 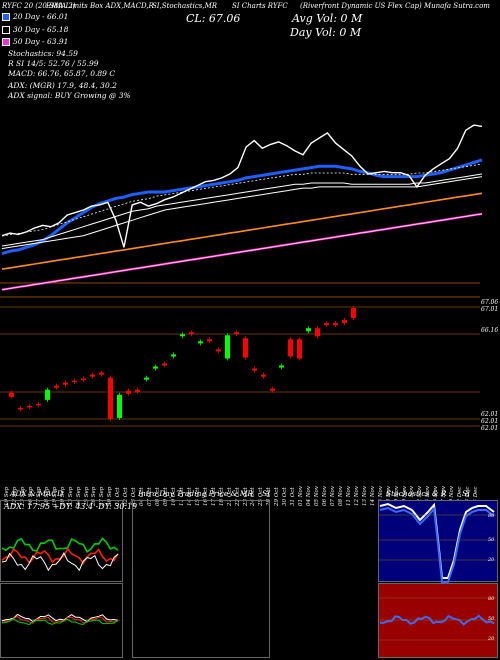 What do you see at coordinates (491, 619) in the screenshot?
I see `rsi-axis-tick: 50` at bounding box center [491, 619].